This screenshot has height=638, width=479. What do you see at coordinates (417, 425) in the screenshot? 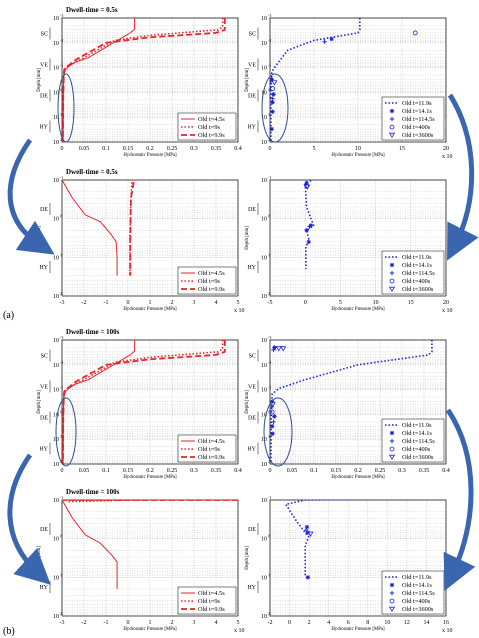
I see `legend-entry: Old t=11.9s` at bounding box center [417, 425].